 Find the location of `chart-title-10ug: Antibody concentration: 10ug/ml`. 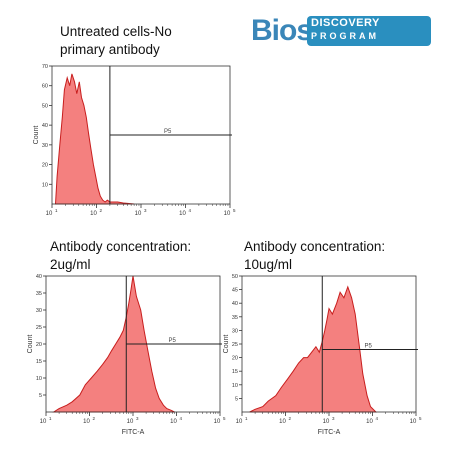

chart-title-10ug: Antibody concentration: 10ug/ml is located at coordinates (315, 255).